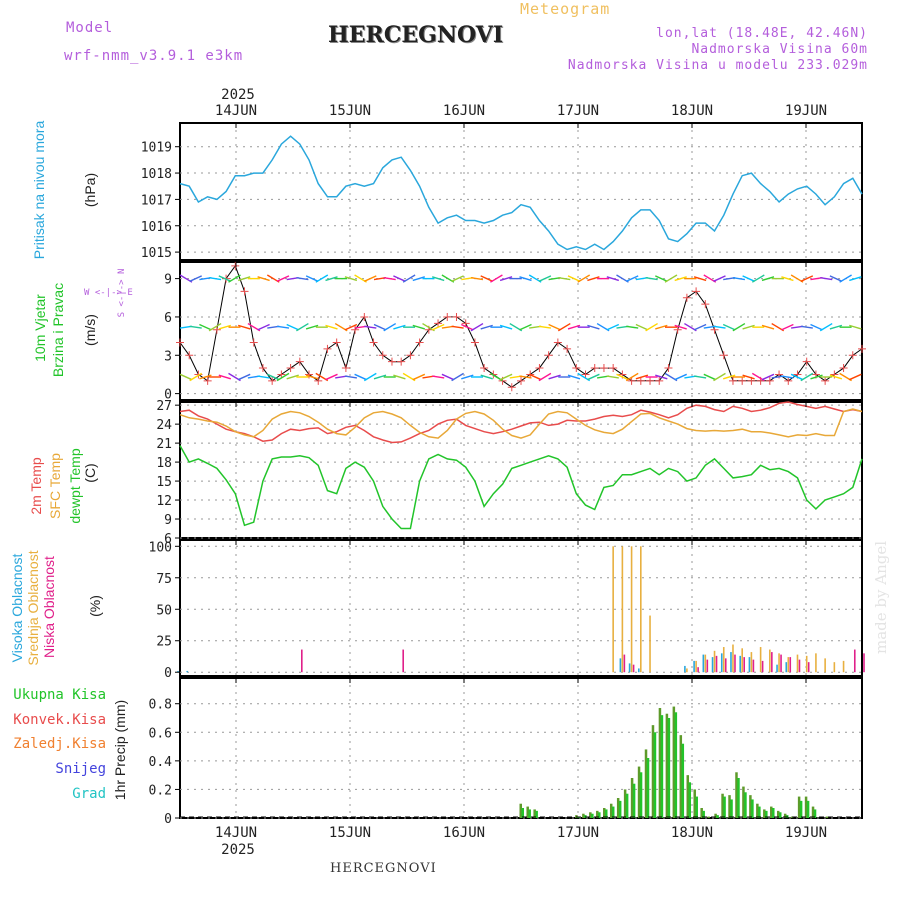 The height and width of the screenshot is (900, 900). What do you see at coordinates (350, 833) in the screenshot?
I see `xtick-label-bottom: 15JUN` at bounding box center [350, 833].